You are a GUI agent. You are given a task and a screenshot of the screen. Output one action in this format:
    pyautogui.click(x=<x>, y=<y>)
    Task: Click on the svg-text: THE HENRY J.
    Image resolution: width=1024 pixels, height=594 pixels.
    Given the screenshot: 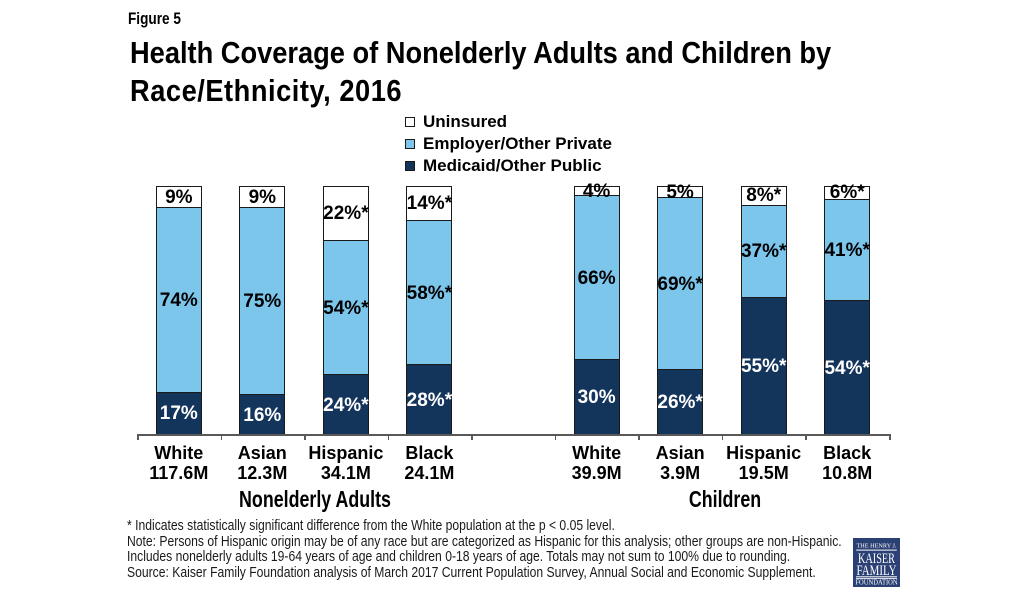 What is the action you would take?
    pyautogui.click(x=877, y=546)
    